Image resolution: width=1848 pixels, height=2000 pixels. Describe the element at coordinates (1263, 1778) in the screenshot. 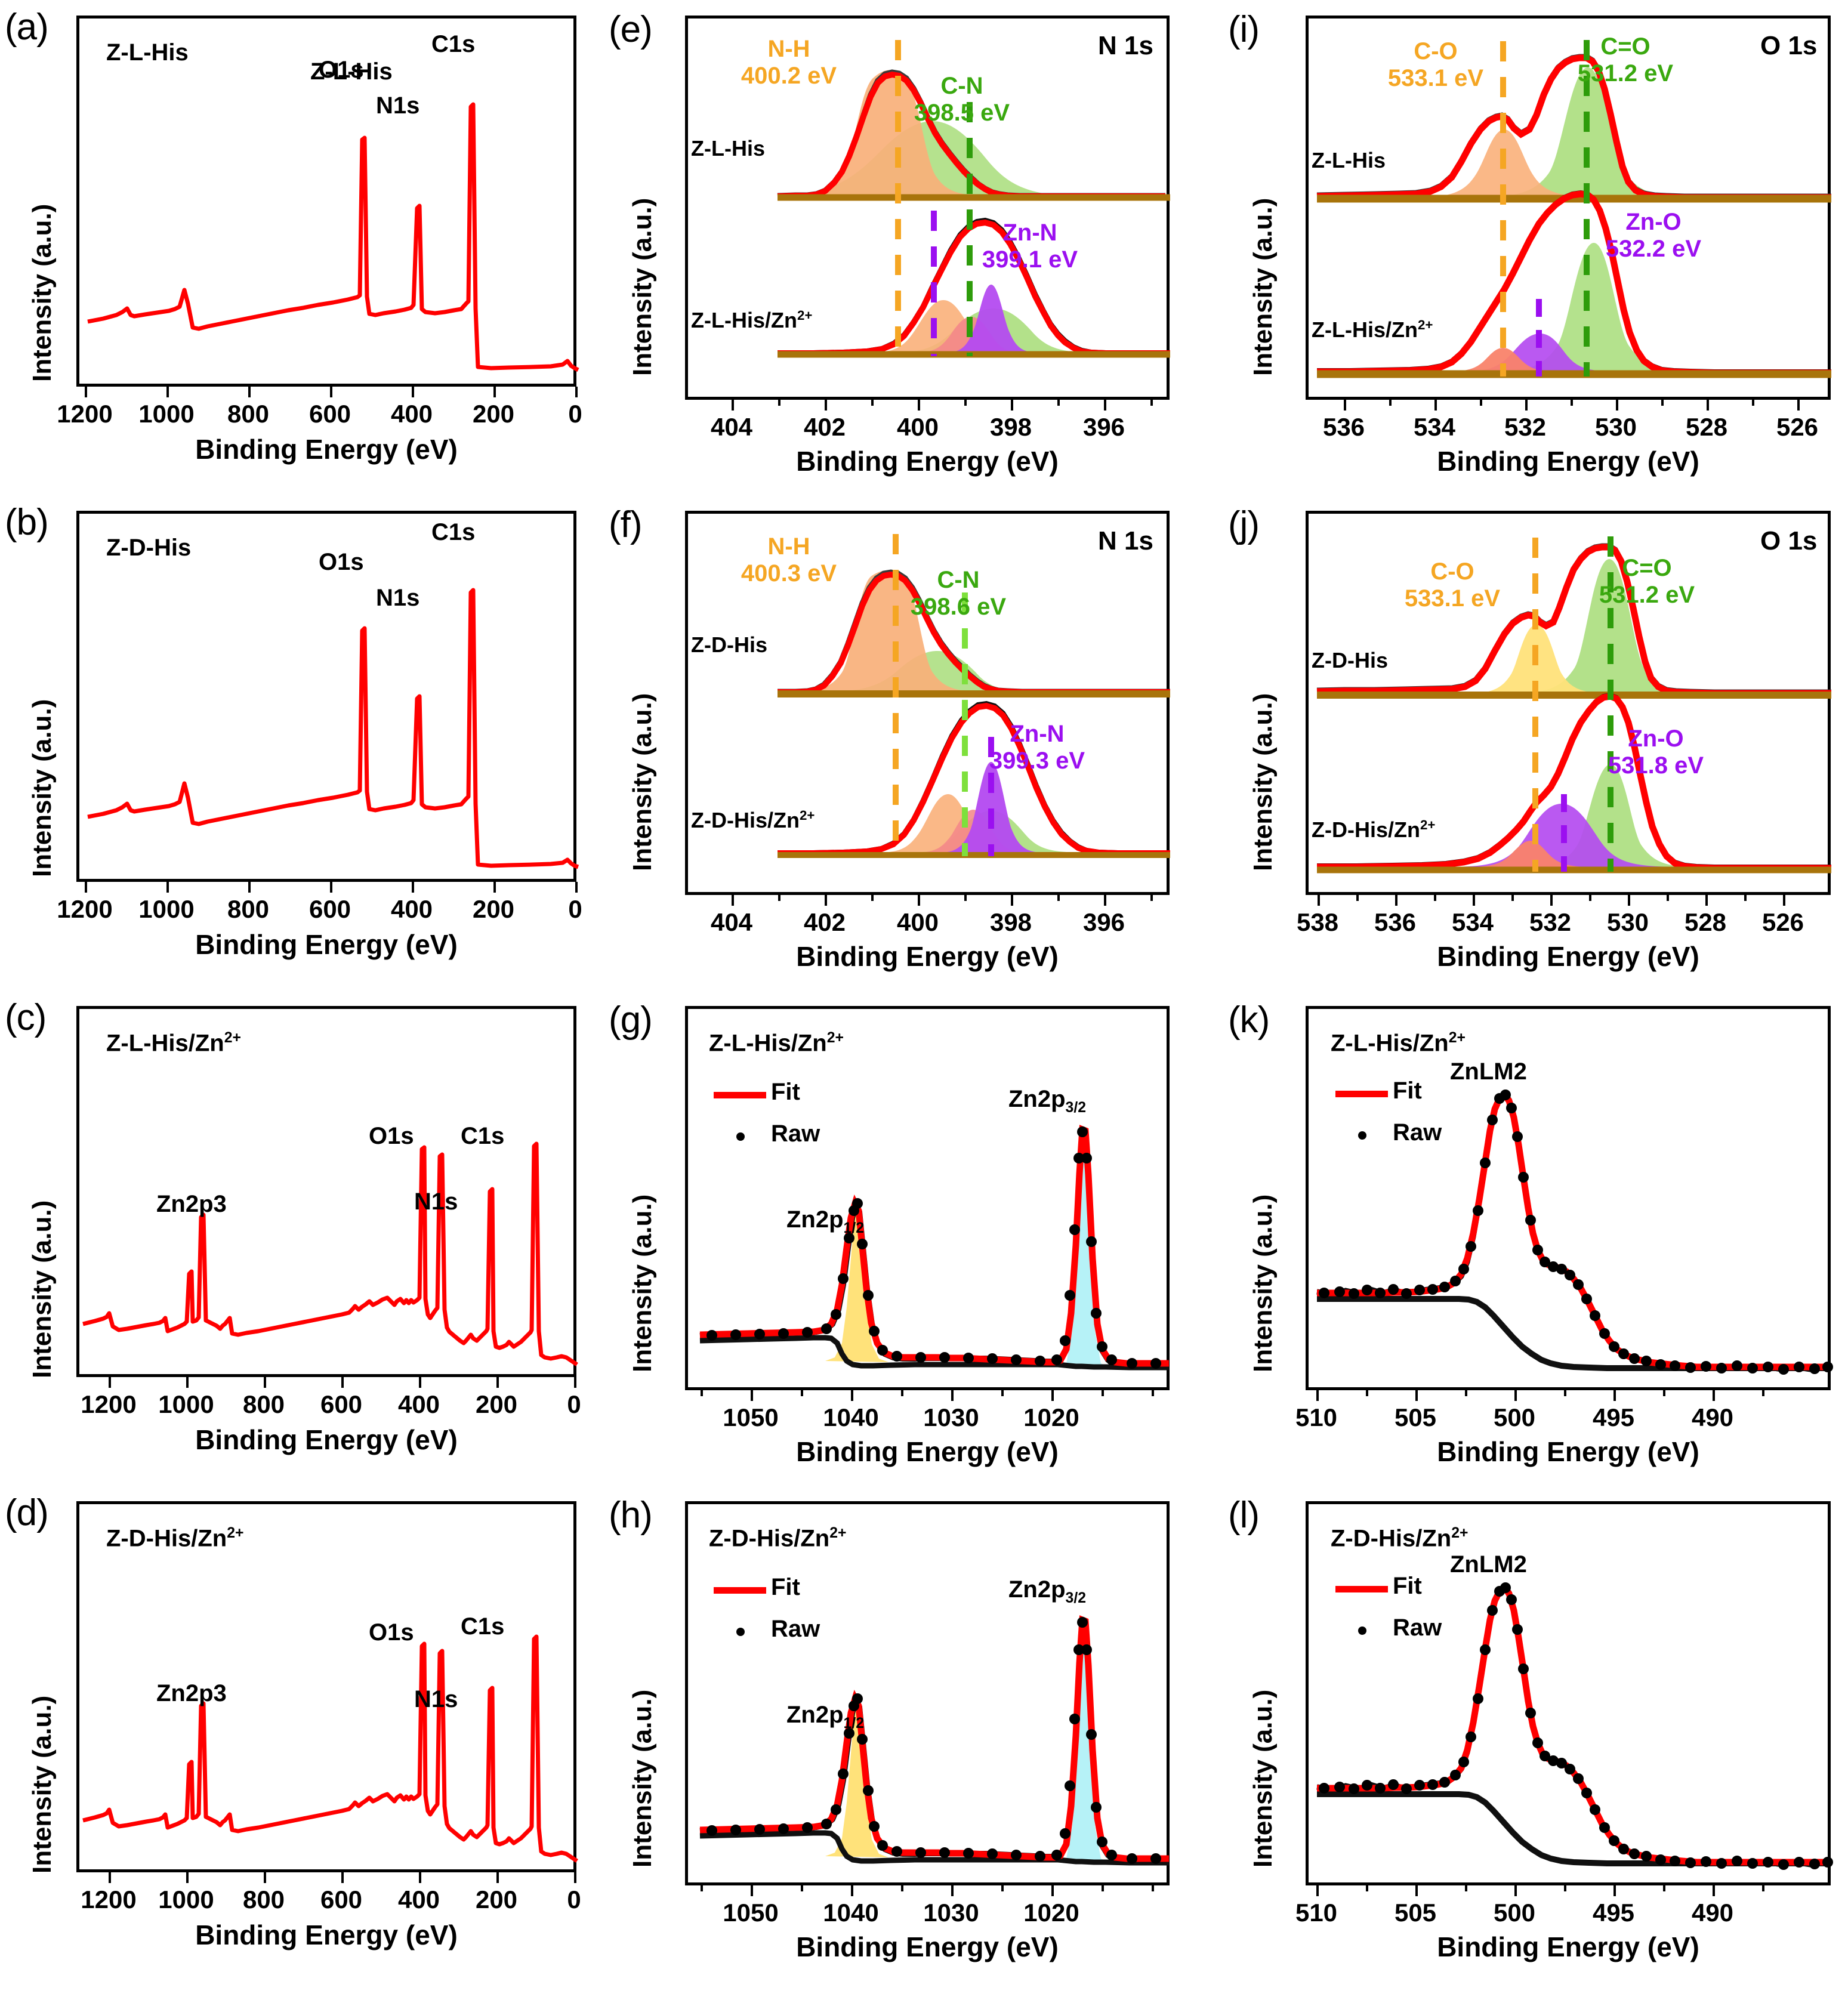

I see `panel-l-y-axis-title: Intensity (a.u.)` at that location.